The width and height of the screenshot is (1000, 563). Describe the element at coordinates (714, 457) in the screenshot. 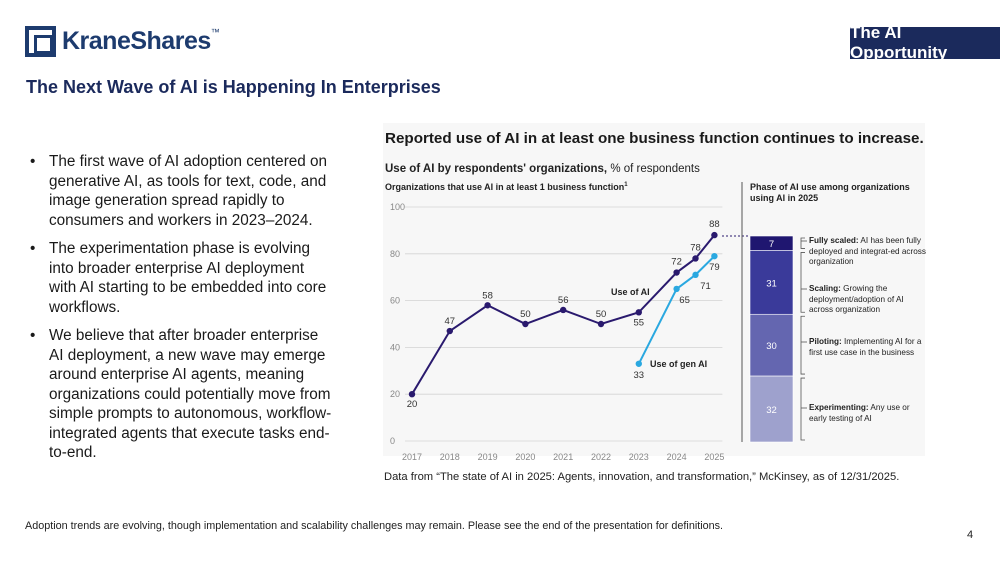

I see `x-tick-label: 2025` at that location.